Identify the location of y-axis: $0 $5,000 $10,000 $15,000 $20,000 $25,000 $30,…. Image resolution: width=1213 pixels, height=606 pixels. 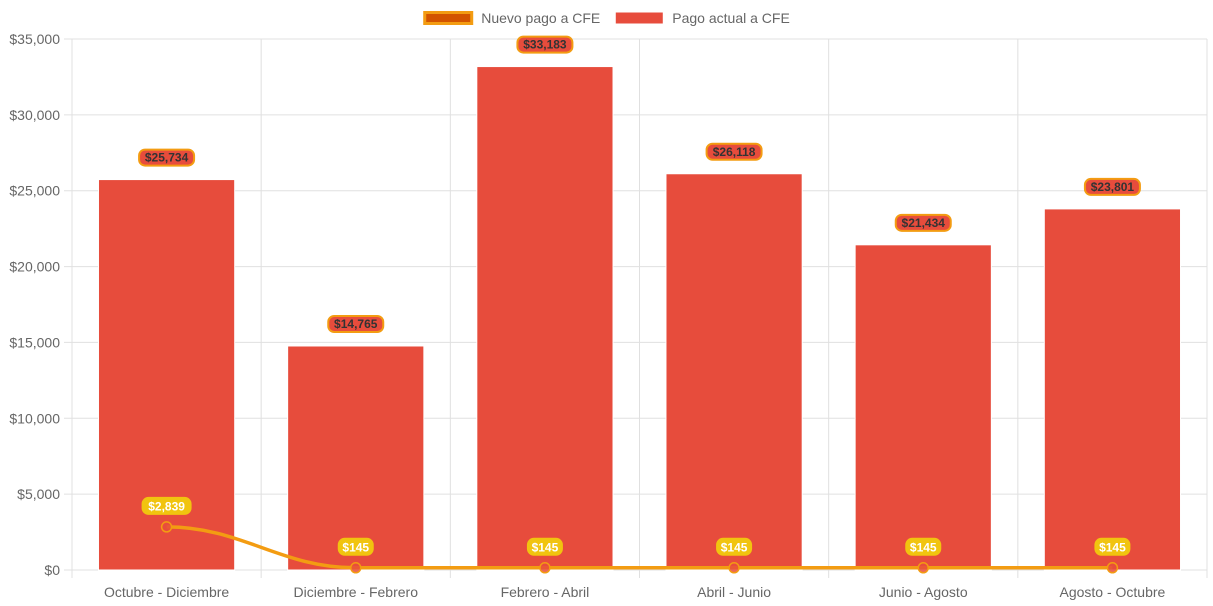
(34, 304).